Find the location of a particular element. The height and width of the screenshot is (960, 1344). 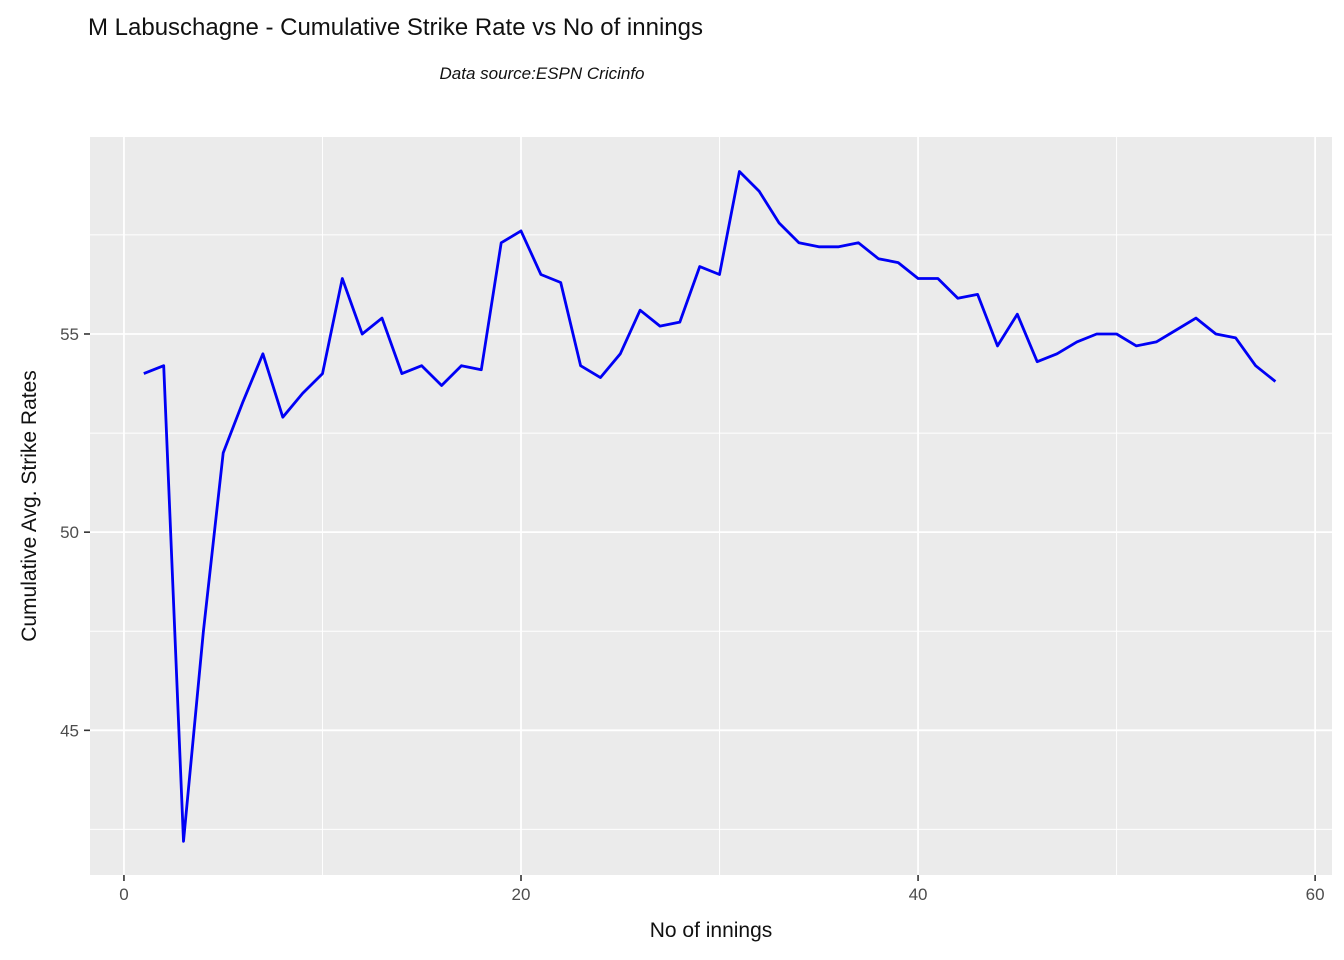

y-tick-label: 45 is located at coordinates (69, 730).